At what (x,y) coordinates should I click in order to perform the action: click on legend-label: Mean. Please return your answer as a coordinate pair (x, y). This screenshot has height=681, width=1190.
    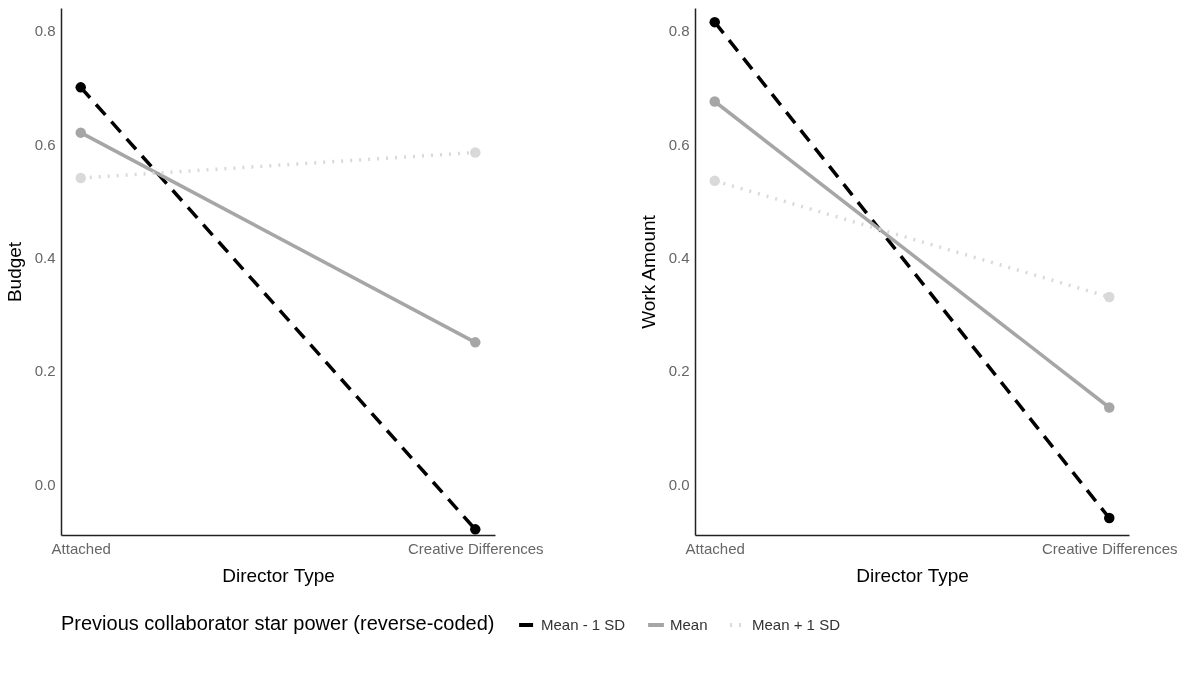
    Looking at the image, I should click on (689, 624).